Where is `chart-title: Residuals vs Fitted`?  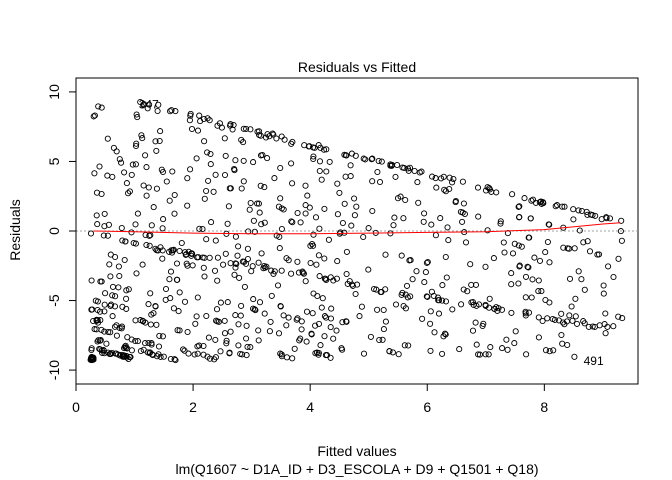 chart-title: Residuals vs Fitted is located at coordinates (357, 67).